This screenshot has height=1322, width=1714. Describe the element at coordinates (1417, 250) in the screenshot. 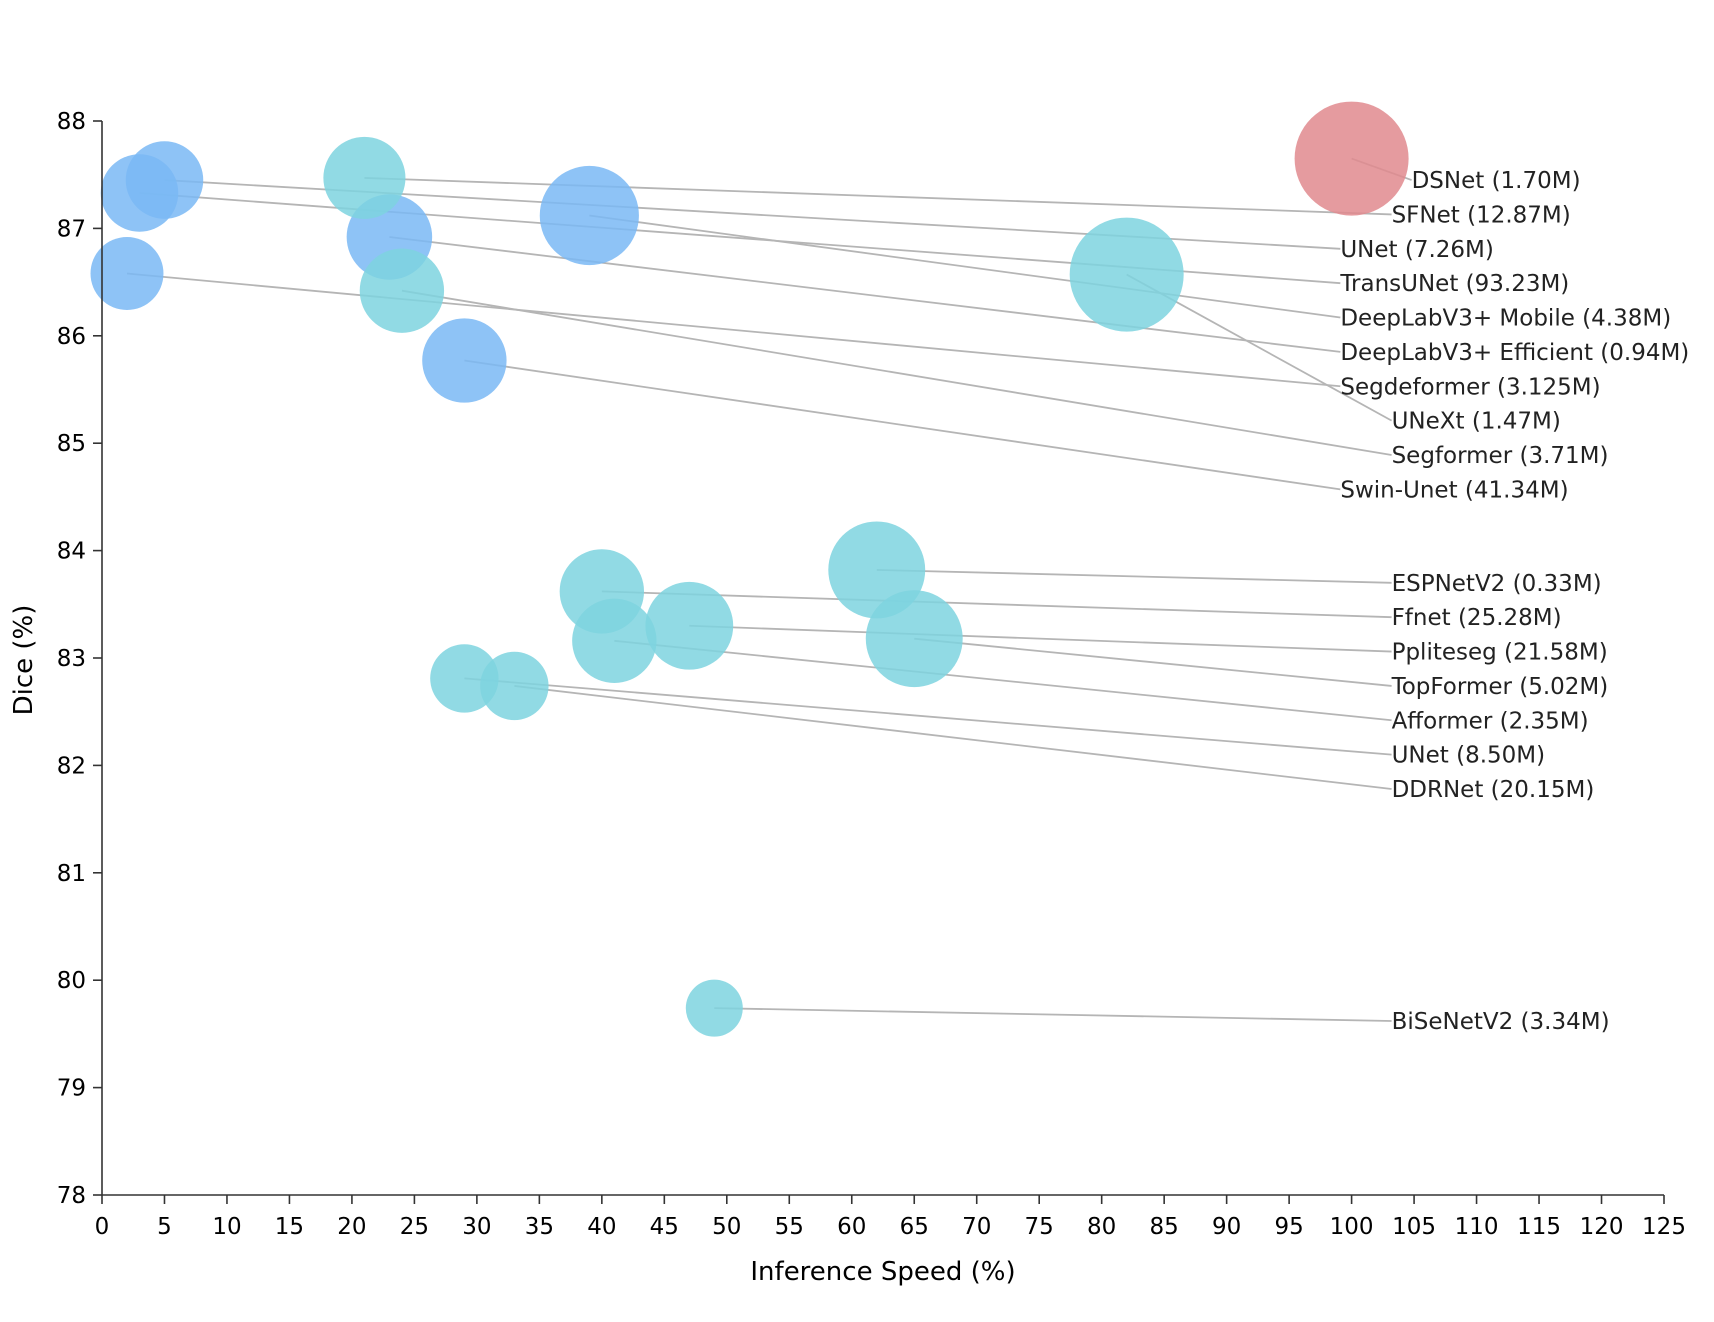

I see `point-label: UNet (7.26M)` at that location.